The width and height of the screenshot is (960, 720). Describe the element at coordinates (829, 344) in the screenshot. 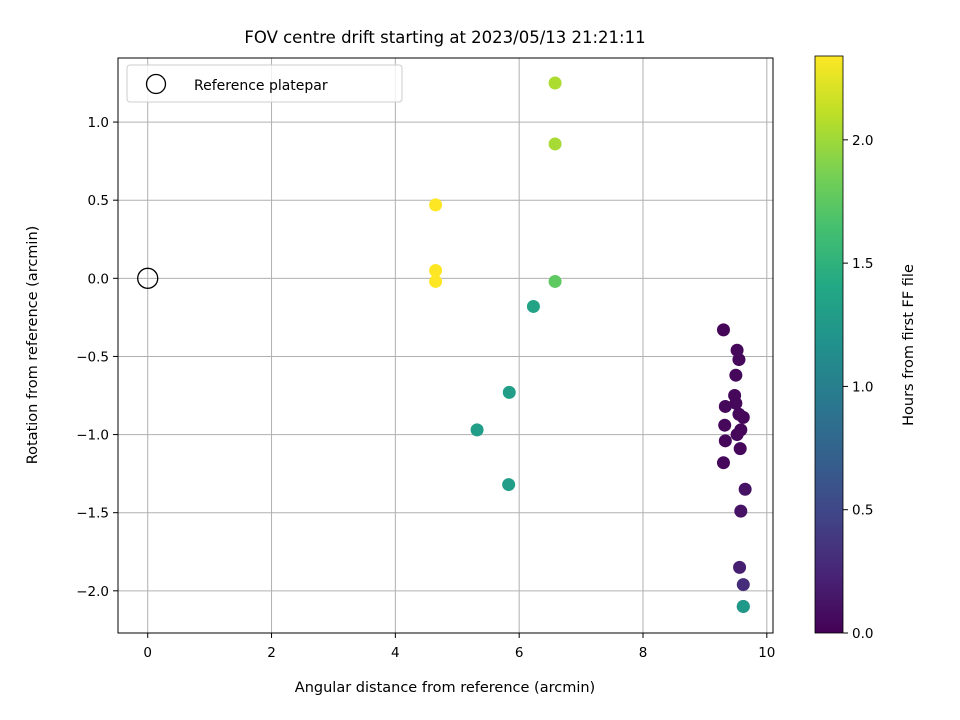

I see `colorbar` at that location.